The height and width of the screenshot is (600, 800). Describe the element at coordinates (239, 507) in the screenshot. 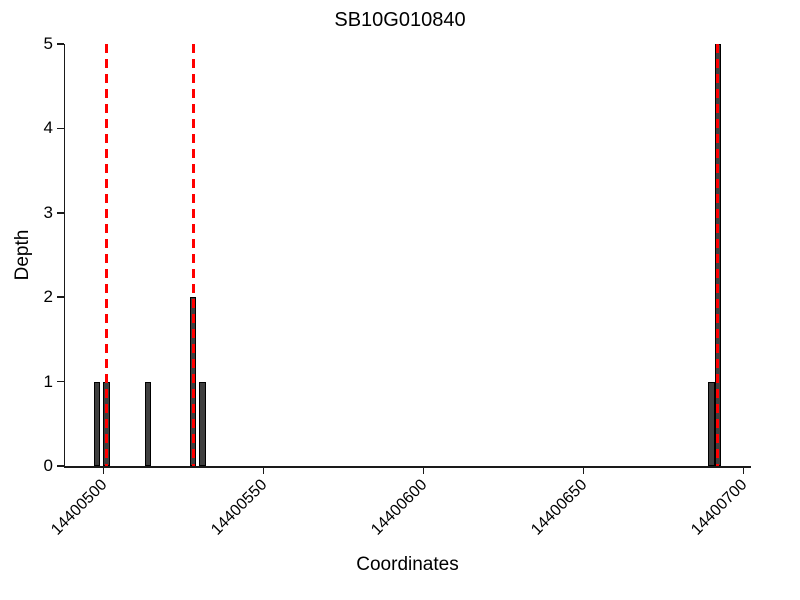

I see `x-tick-label: 14400550` at that location.